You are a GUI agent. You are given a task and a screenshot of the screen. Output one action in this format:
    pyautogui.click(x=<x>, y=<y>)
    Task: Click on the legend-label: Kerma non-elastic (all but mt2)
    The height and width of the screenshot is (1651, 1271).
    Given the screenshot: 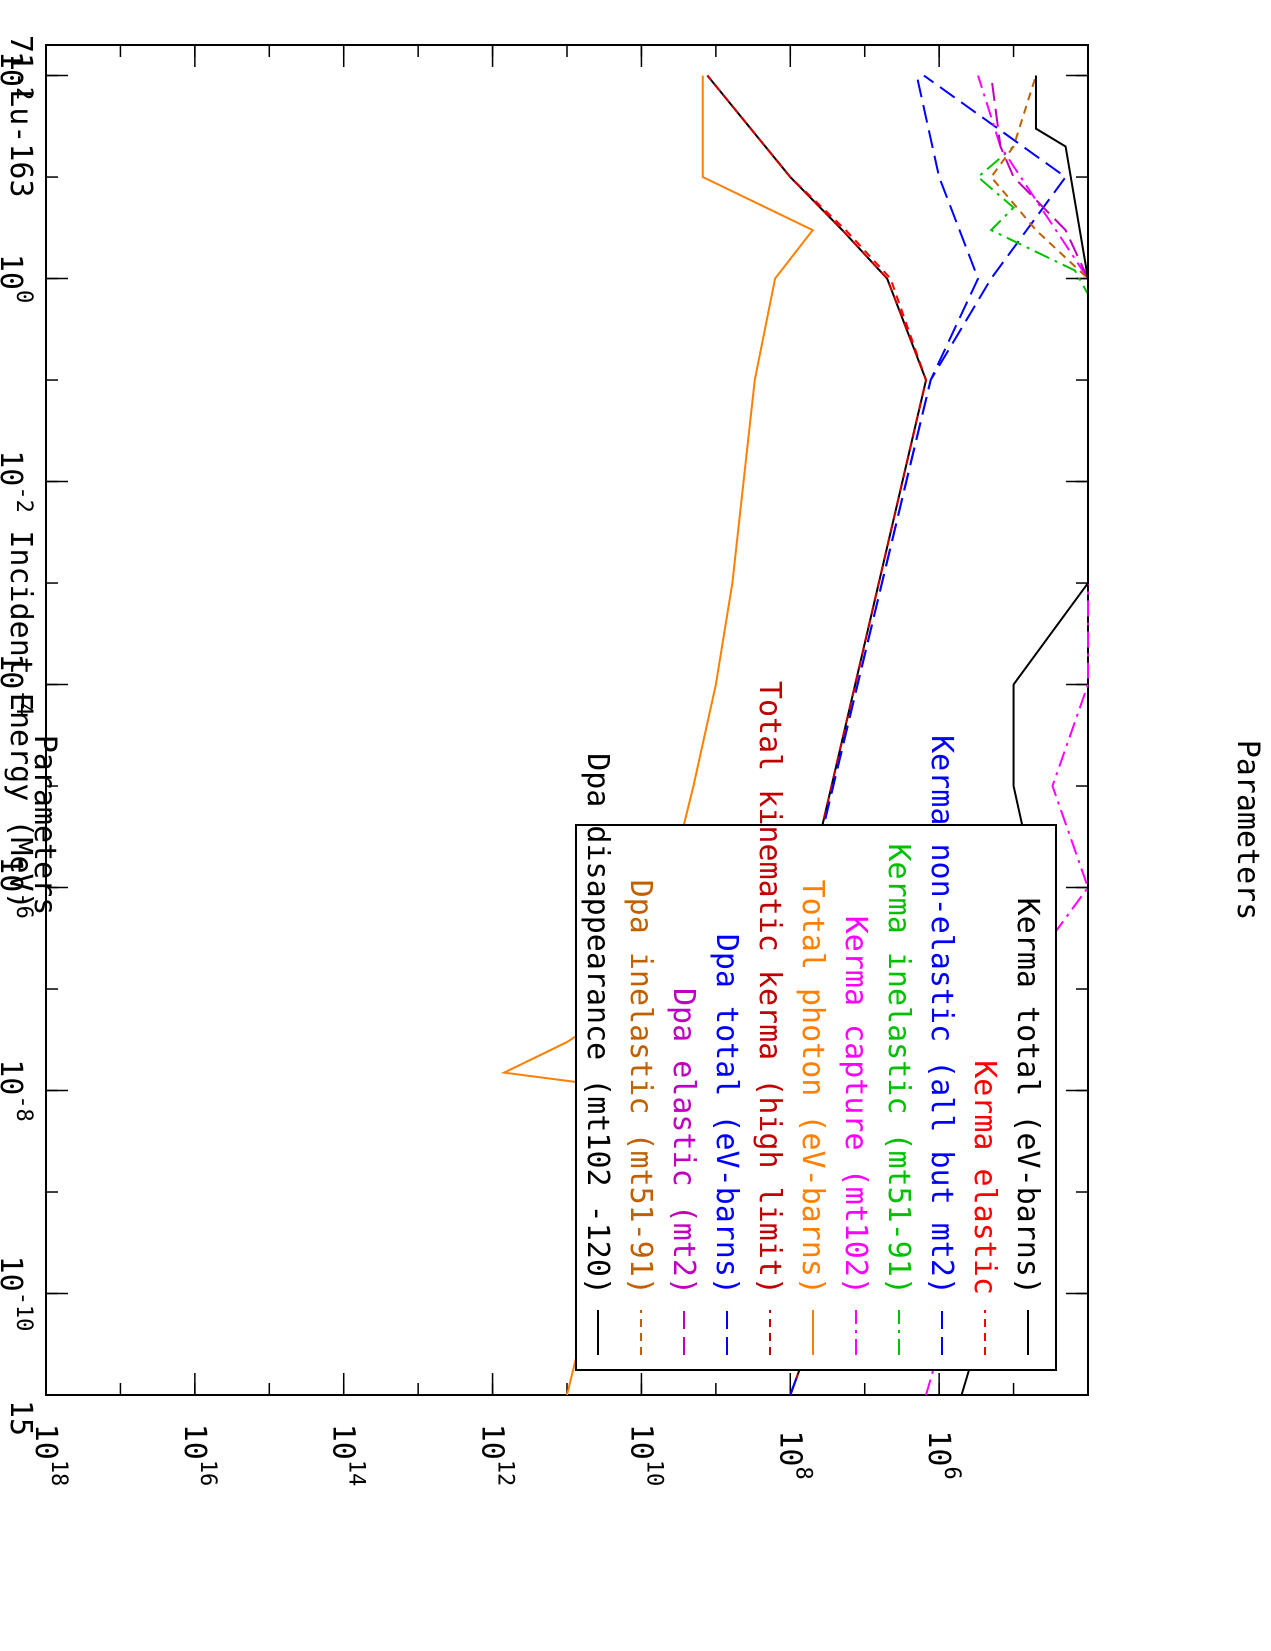 What is the action you would take?
    pyautogui.click(x=941, y=1015)
    